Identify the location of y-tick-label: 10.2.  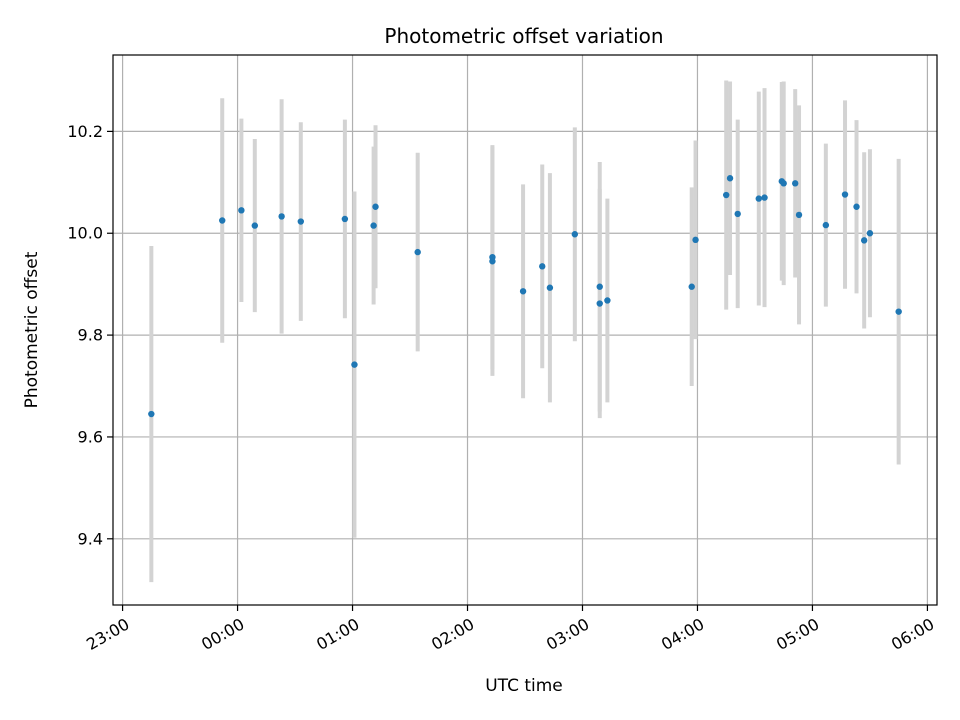
(85, 131).